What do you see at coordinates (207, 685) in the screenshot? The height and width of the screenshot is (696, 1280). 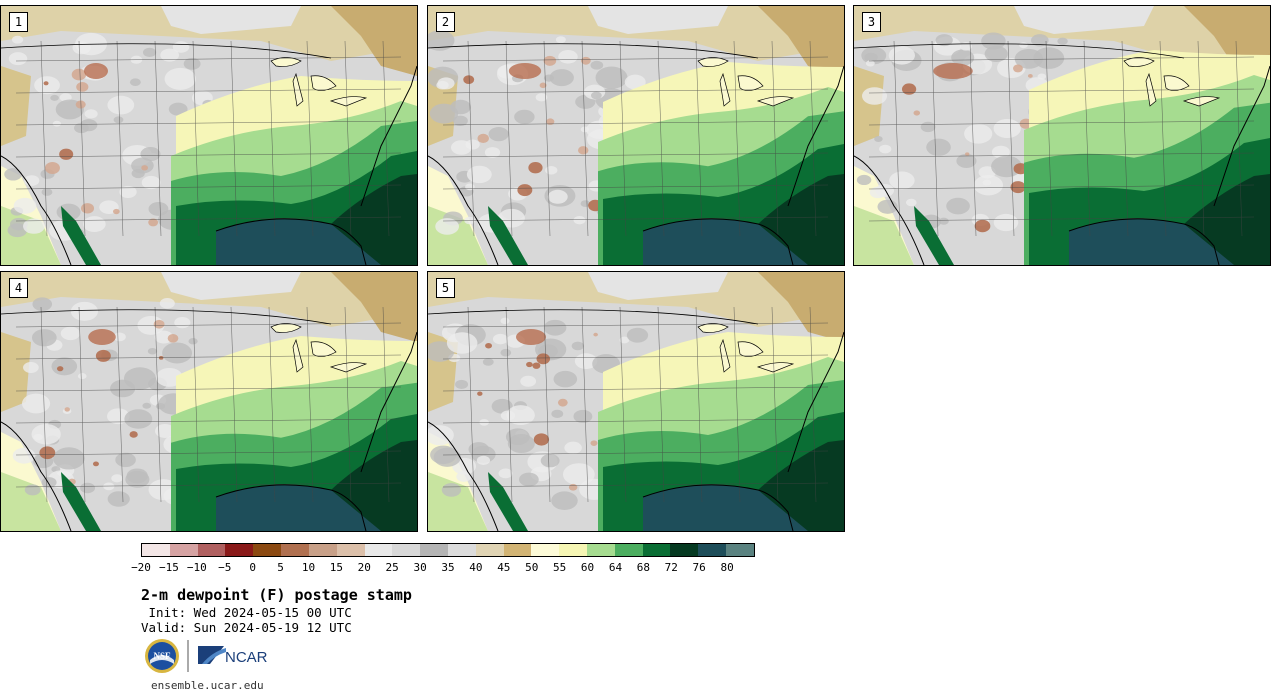 I see `site-url: ensemble.ucar.edu` at bounding box center [207, 685].